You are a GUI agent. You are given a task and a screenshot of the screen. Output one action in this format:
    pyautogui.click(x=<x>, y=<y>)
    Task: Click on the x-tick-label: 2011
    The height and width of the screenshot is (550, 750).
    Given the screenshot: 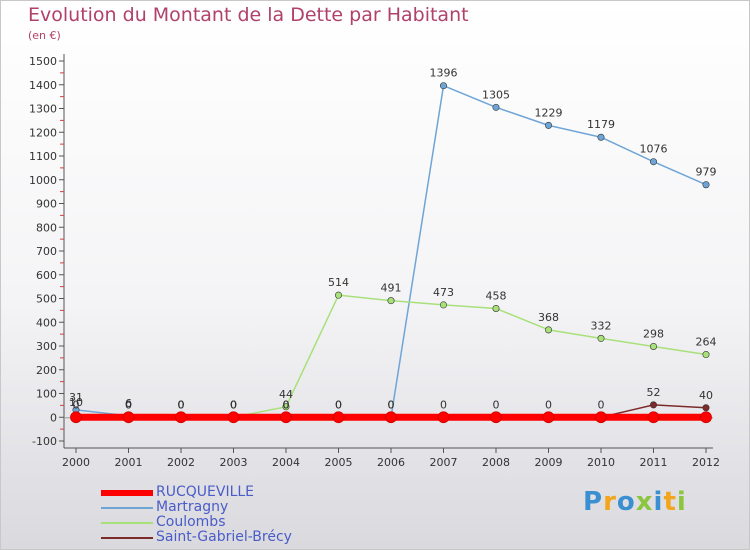 What is the action you would take?
    pyautogui.click(x=654, y=462)
    